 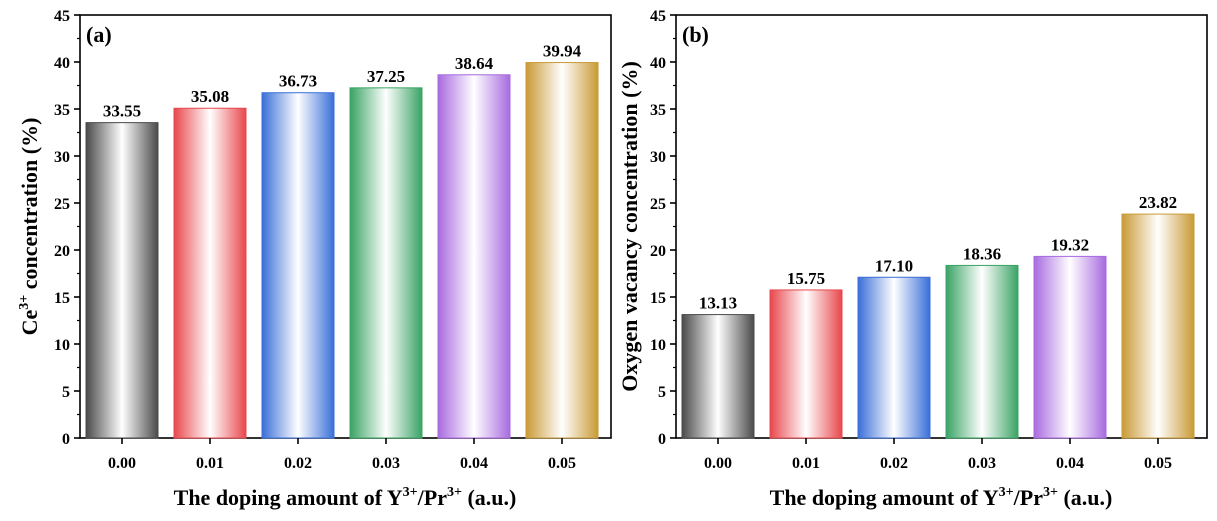 What do you see at coordinates (982, 253) in the screenshot?
I see `bar-value-label: 18.36` at bounding box center [982, 253].